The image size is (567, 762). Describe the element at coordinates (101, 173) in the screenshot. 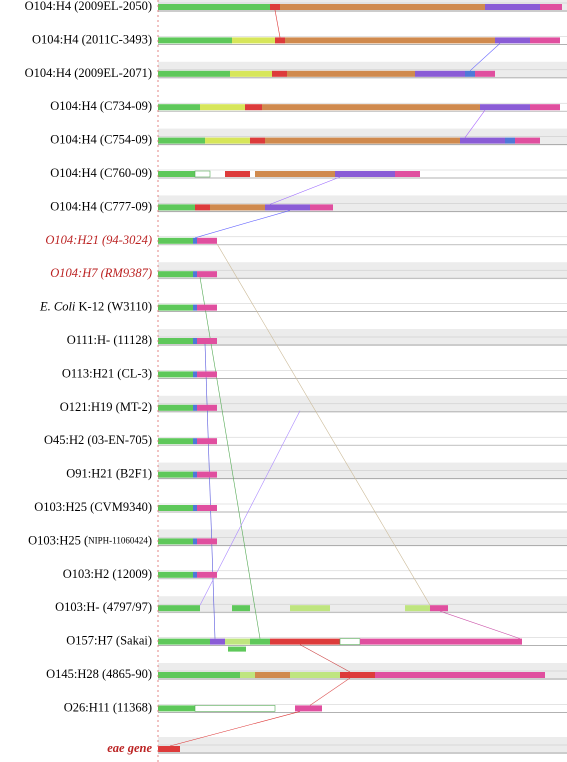

I see `genome-label: O104:H4 (C760-09)` at that location.